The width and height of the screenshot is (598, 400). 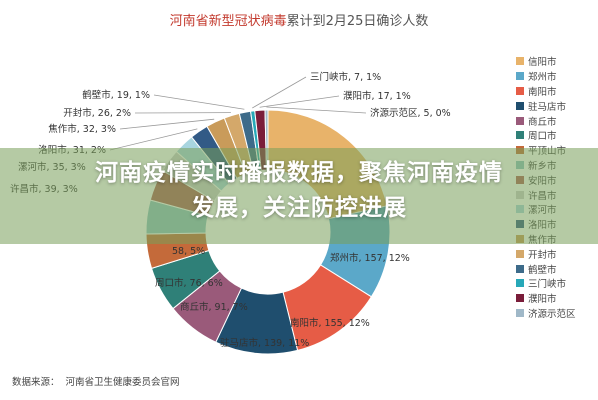 What do you see at coordinates (299, 173) in the screenshot?
I see `headline-line-1: 河南疫情实时播报数据，聚焦河南疫情` at bounding box center [299, 173].